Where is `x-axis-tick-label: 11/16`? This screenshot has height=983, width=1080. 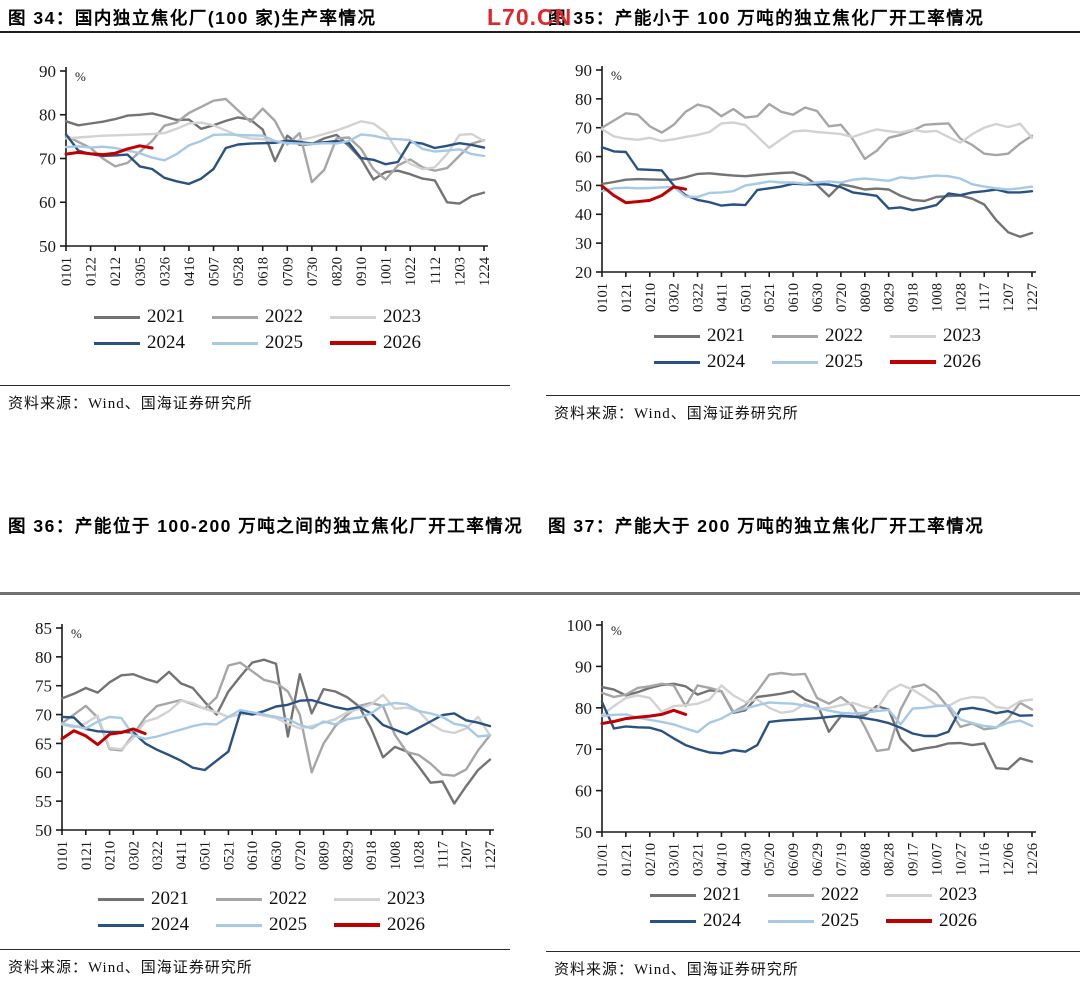
x-axis-tick-label: 11/16 is located at coordinates (985, 859).